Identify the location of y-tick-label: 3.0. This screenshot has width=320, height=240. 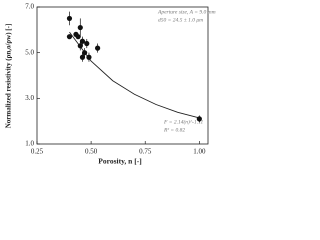
(29, 98).